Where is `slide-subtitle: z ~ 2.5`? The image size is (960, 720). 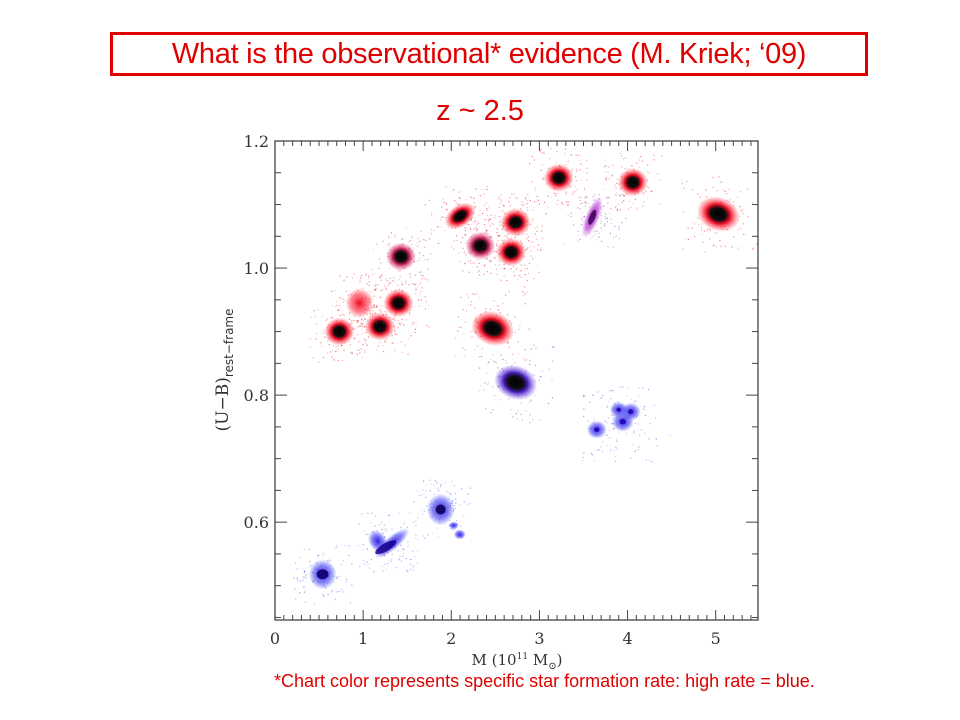
slide-subtitle: z ~ 2.5 is located at coordinates (480, 111).